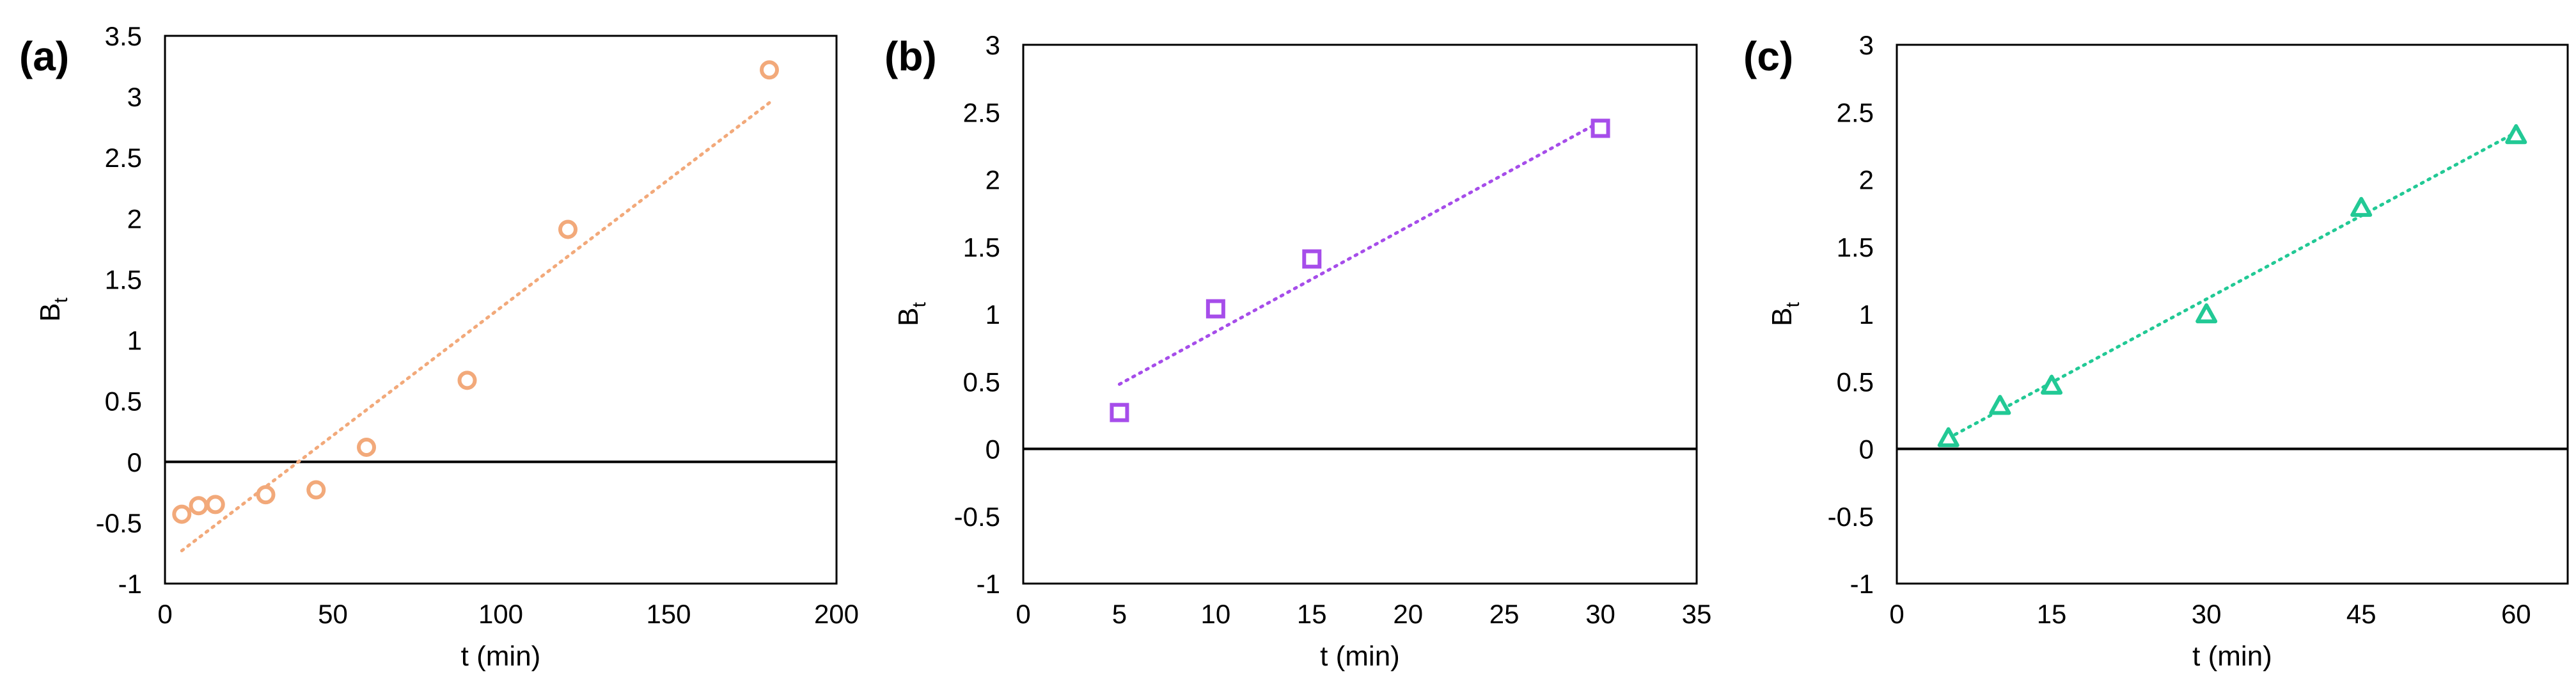  I want to click on x-tick-label: 20, so click(1408, 614).